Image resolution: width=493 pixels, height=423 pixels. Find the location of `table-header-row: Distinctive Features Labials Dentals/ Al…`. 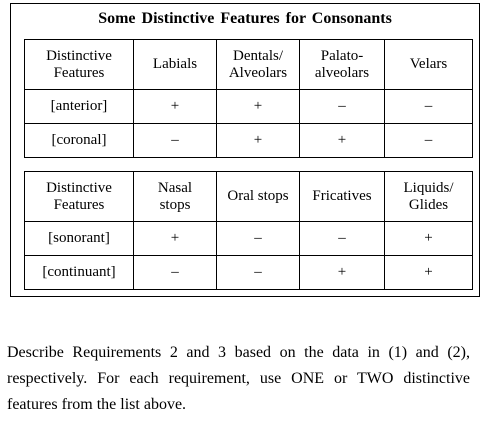

table-header-row: Distinctive Features Labials Dentals/ Al… is located at coordinates (248, 64).